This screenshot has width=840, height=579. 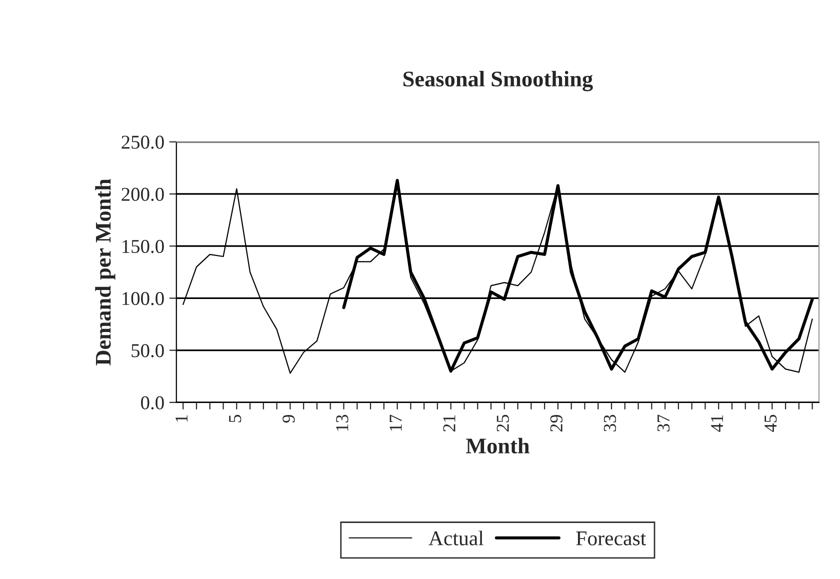 I want to click on x-tick-label: 41, so click(x=717, y=423).